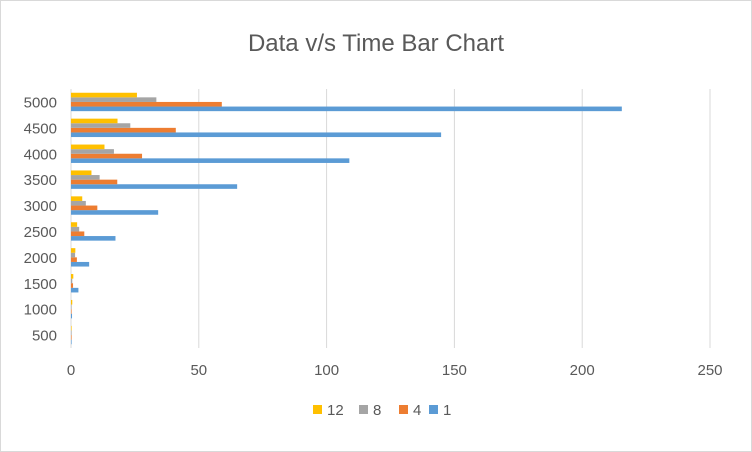  I want to click on bar-series-1-2000, so click(80, 264).